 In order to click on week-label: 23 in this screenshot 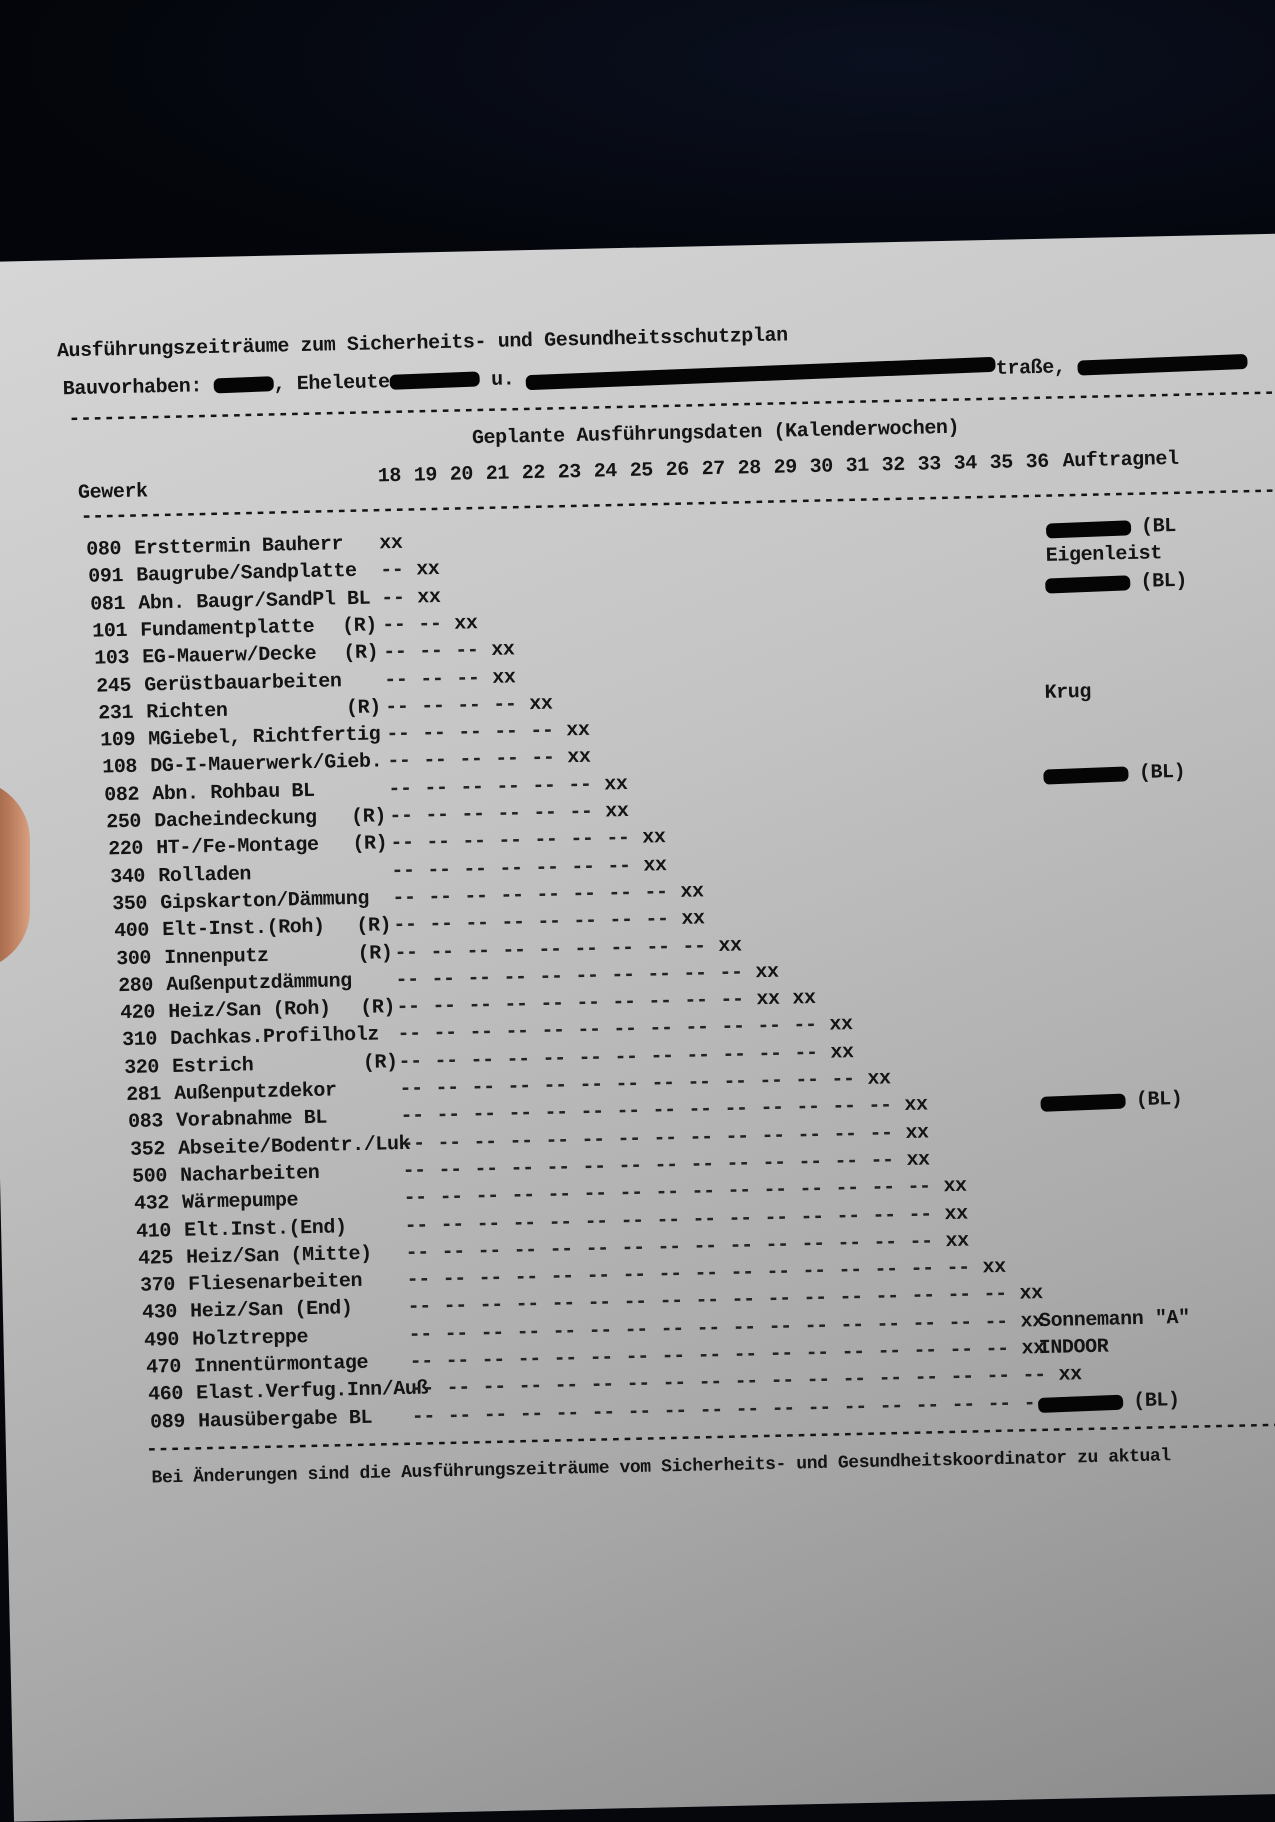, I will do `click(569, 473)`.